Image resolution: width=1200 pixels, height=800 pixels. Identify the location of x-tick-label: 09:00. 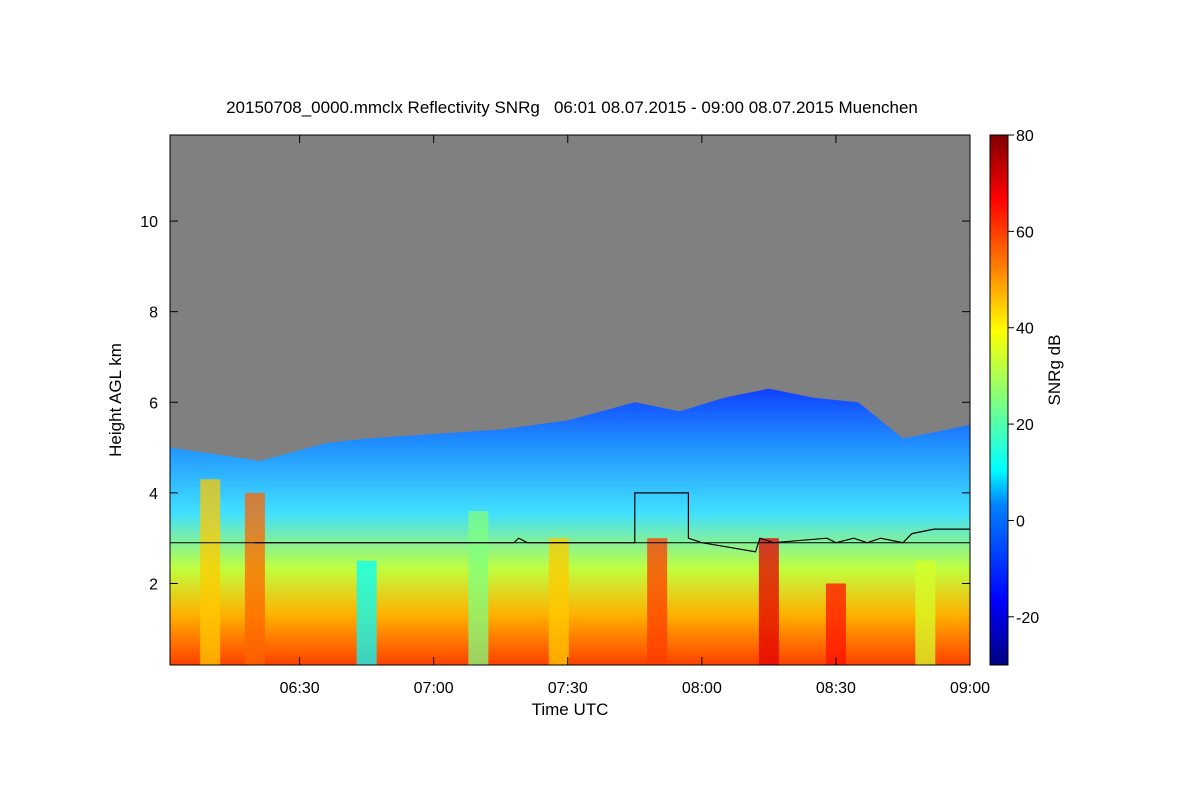
(970, 688).